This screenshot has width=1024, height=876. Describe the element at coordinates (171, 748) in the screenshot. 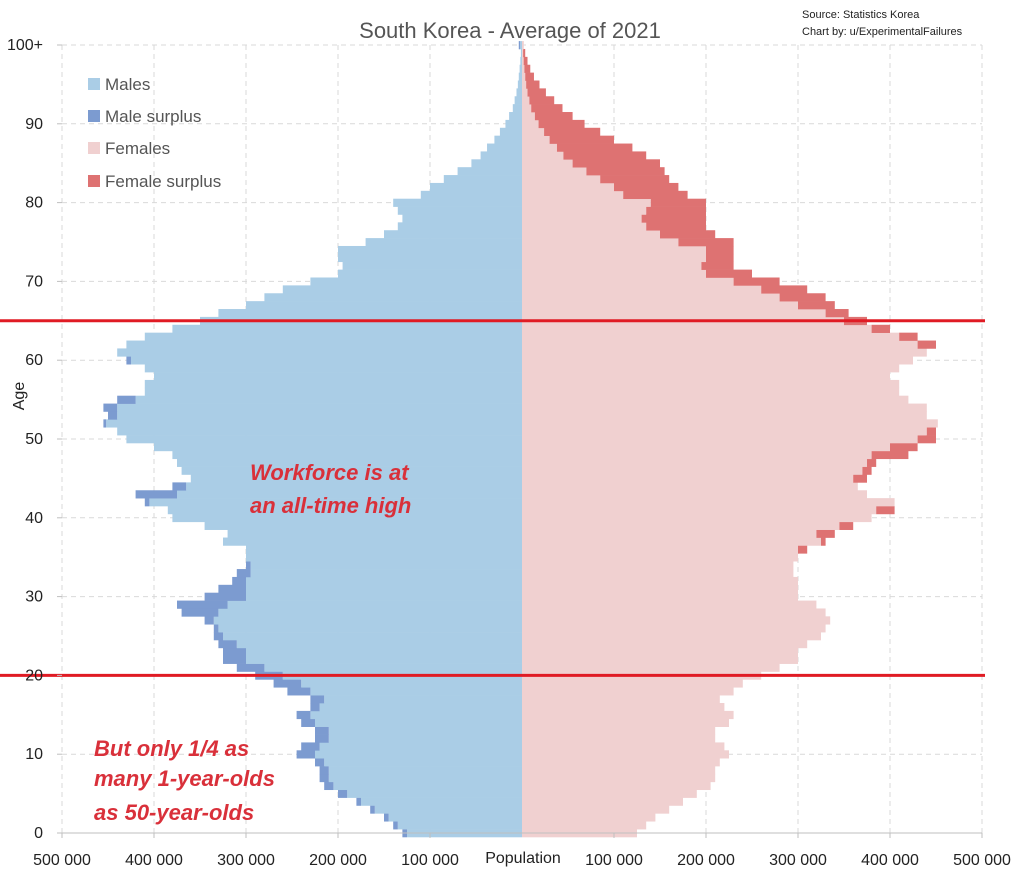

I see `annotation-births-line-1: But only 1/4 as` at that location.